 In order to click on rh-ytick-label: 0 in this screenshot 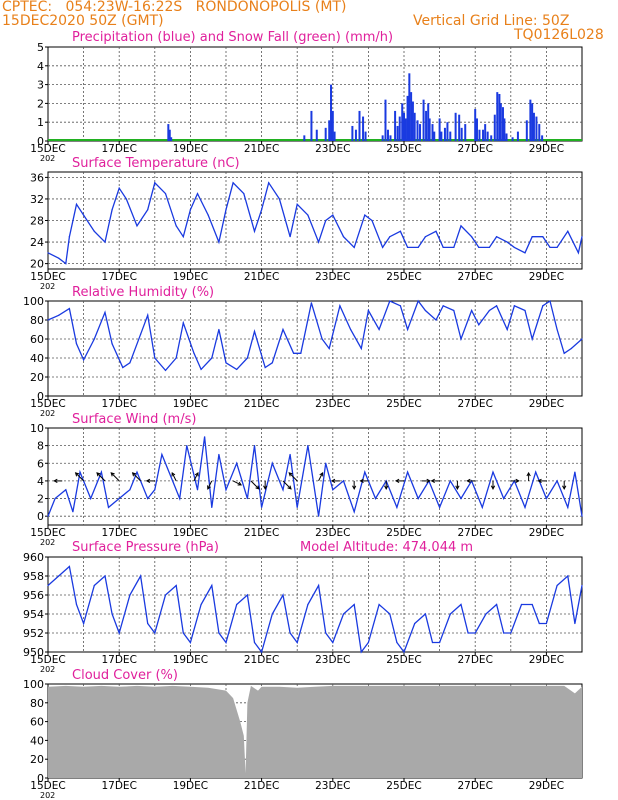, I will do `click(40, 396)`.